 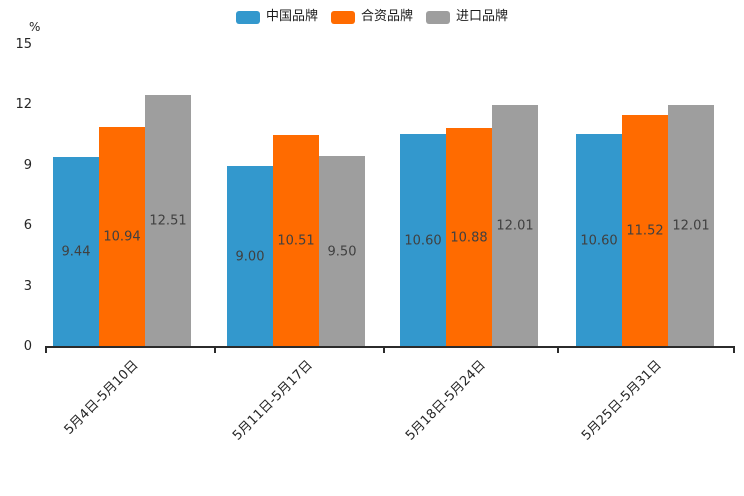 I want to click on bar-value-label: 9.50, so click(x=342, y=251).